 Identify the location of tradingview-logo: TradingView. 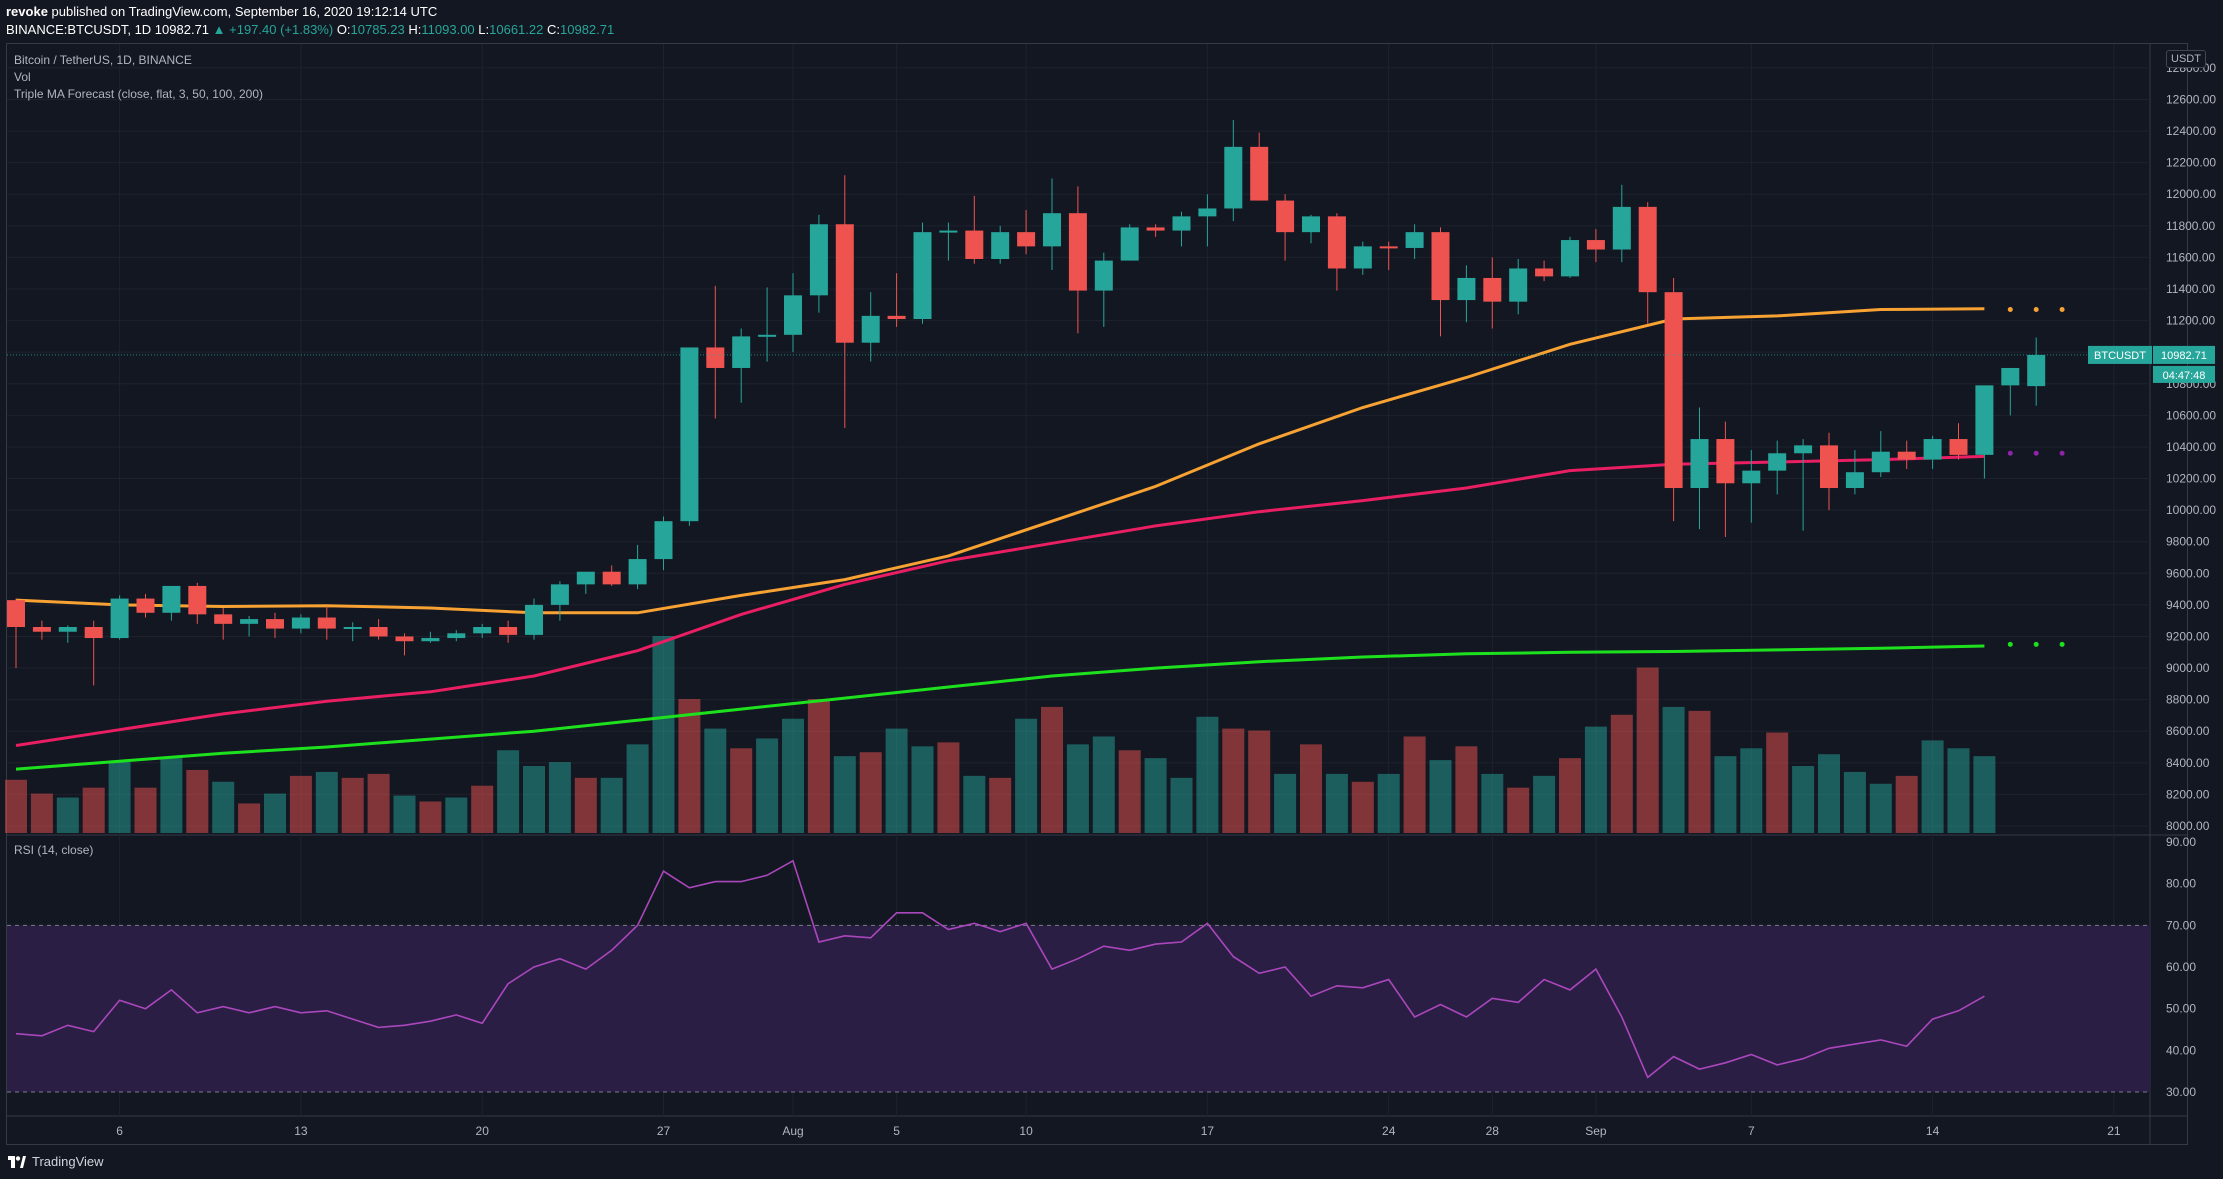
(56, 1161).